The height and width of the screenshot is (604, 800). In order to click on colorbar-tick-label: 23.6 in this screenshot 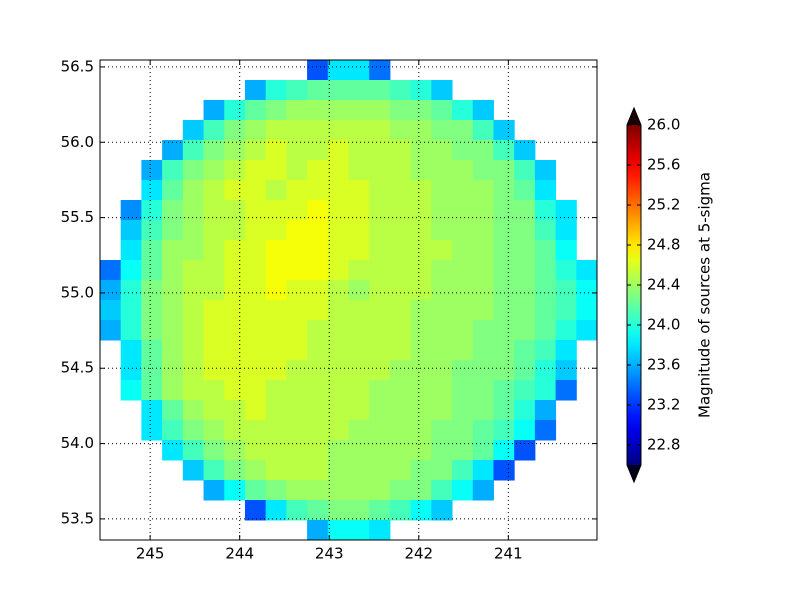, I will do `click(663, 365)`.